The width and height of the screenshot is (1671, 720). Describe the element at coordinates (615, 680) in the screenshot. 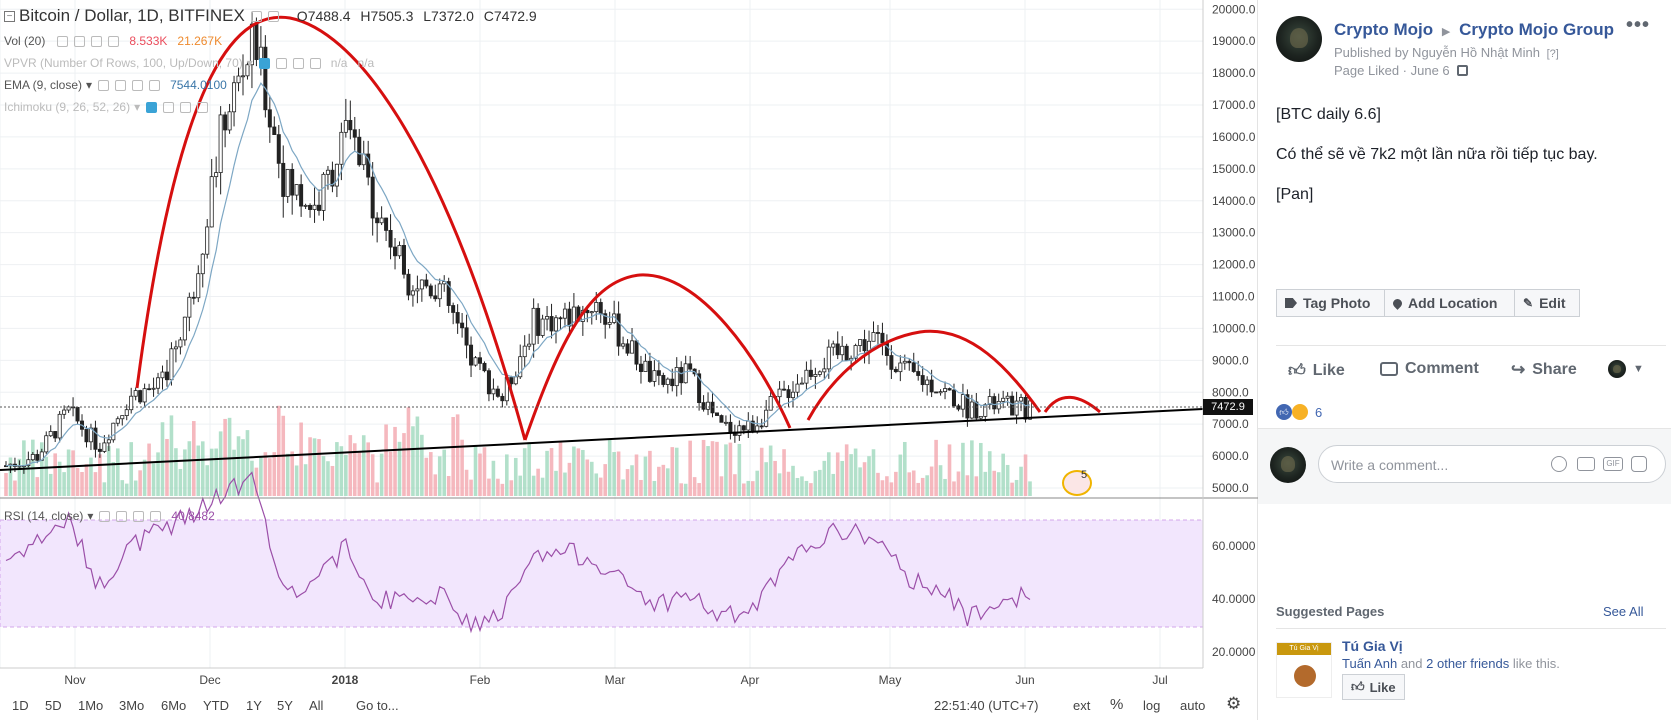

I see `time-axis: Nov Dec 2018 Feb Mar Apr May Jun Jul` at that location.